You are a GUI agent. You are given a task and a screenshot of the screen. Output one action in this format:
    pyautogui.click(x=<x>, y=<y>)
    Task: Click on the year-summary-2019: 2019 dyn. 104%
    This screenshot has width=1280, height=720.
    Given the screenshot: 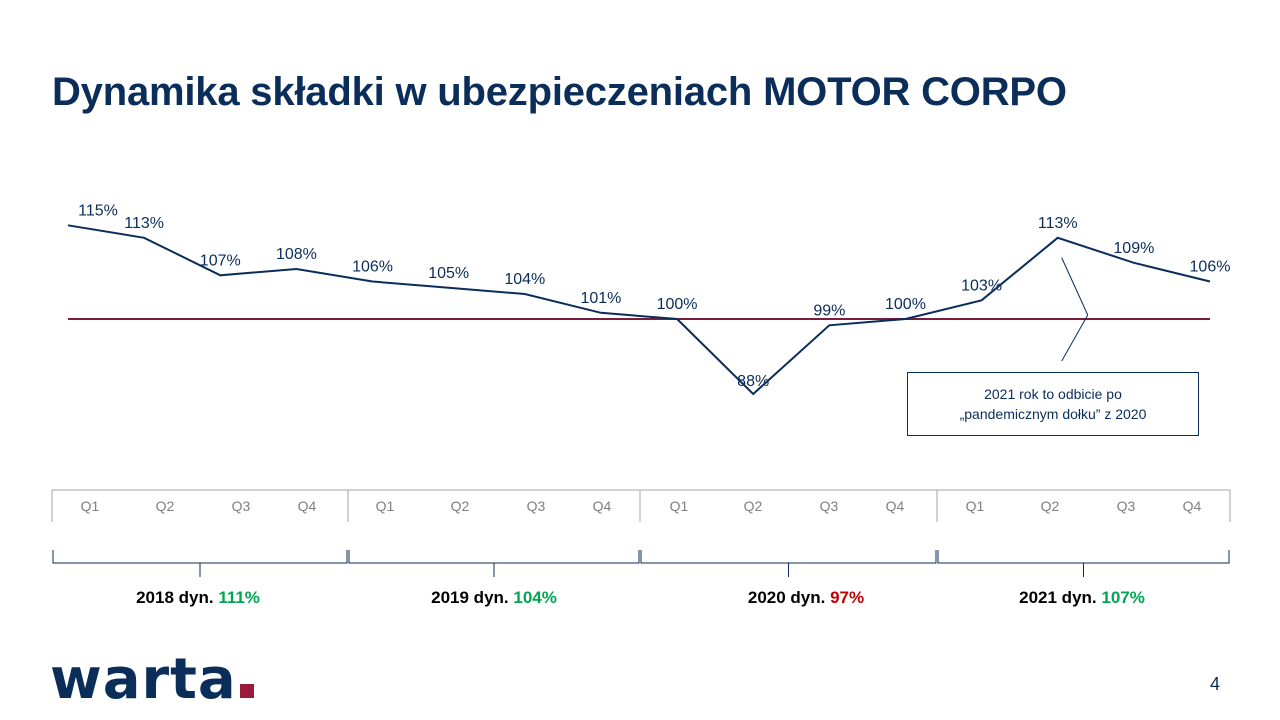 What is the action you would take?
    pyautogui.click(x=494, y=597)
    